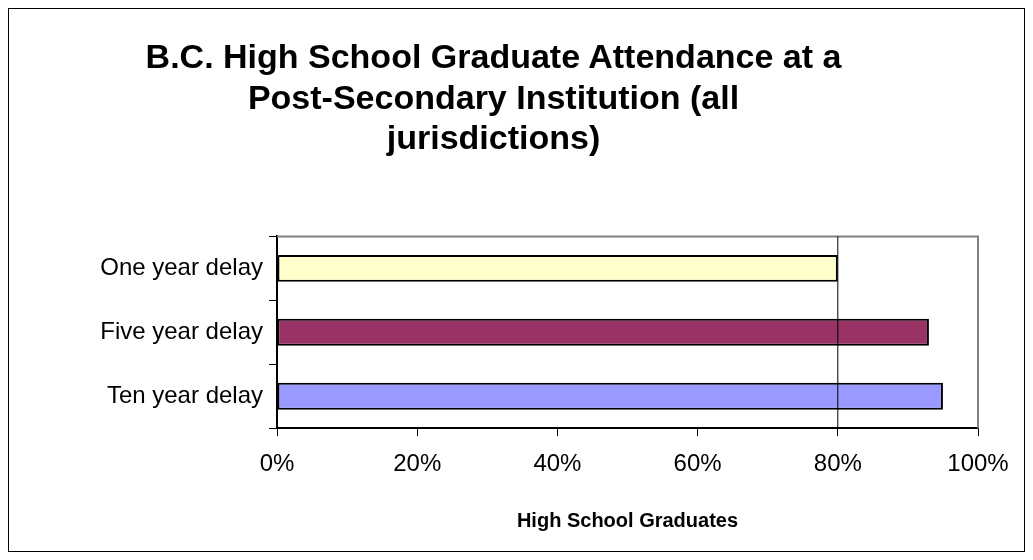 The width and height of the screenshot is (1033, 560). Describe the element at coordinates (627, 519) in the screenshot. I see `x-axis-title: High School Graduates` at that location.